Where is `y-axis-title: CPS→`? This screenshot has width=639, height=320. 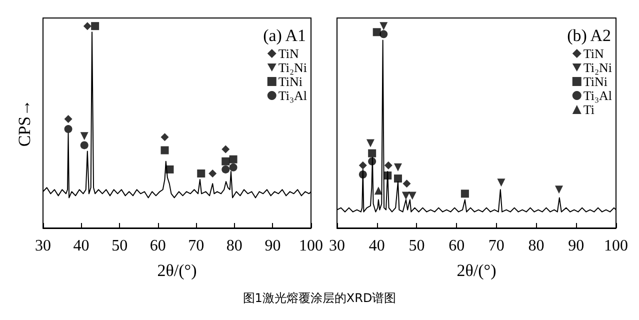
y-axis-title: CPS→ is located at coordinates (24, 123).